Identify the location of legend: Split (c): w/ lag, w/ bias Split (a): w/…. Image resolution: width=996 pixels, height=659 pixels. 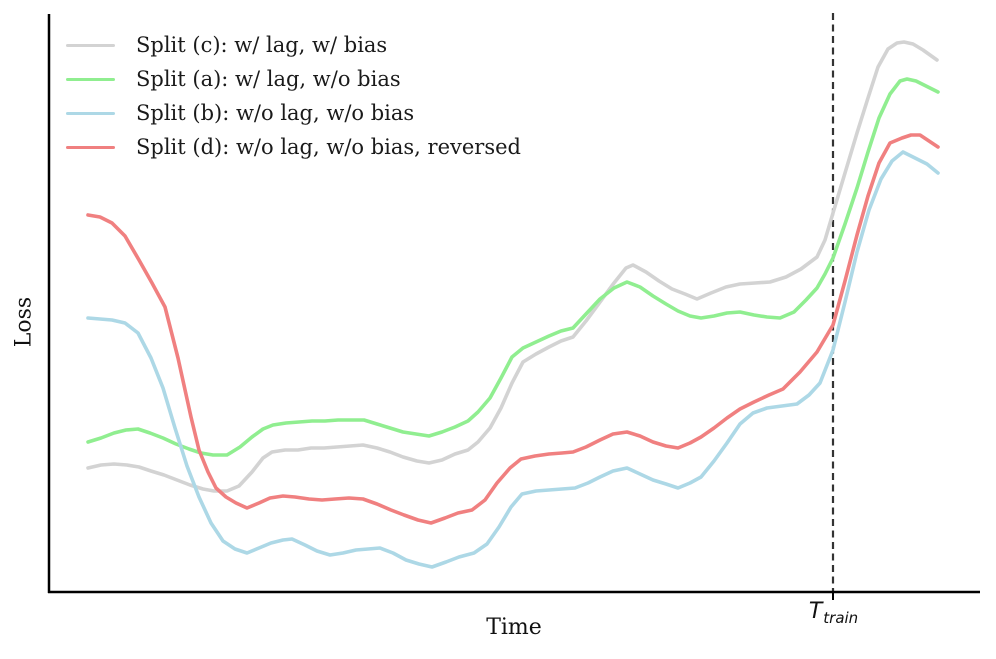
(293, 96).